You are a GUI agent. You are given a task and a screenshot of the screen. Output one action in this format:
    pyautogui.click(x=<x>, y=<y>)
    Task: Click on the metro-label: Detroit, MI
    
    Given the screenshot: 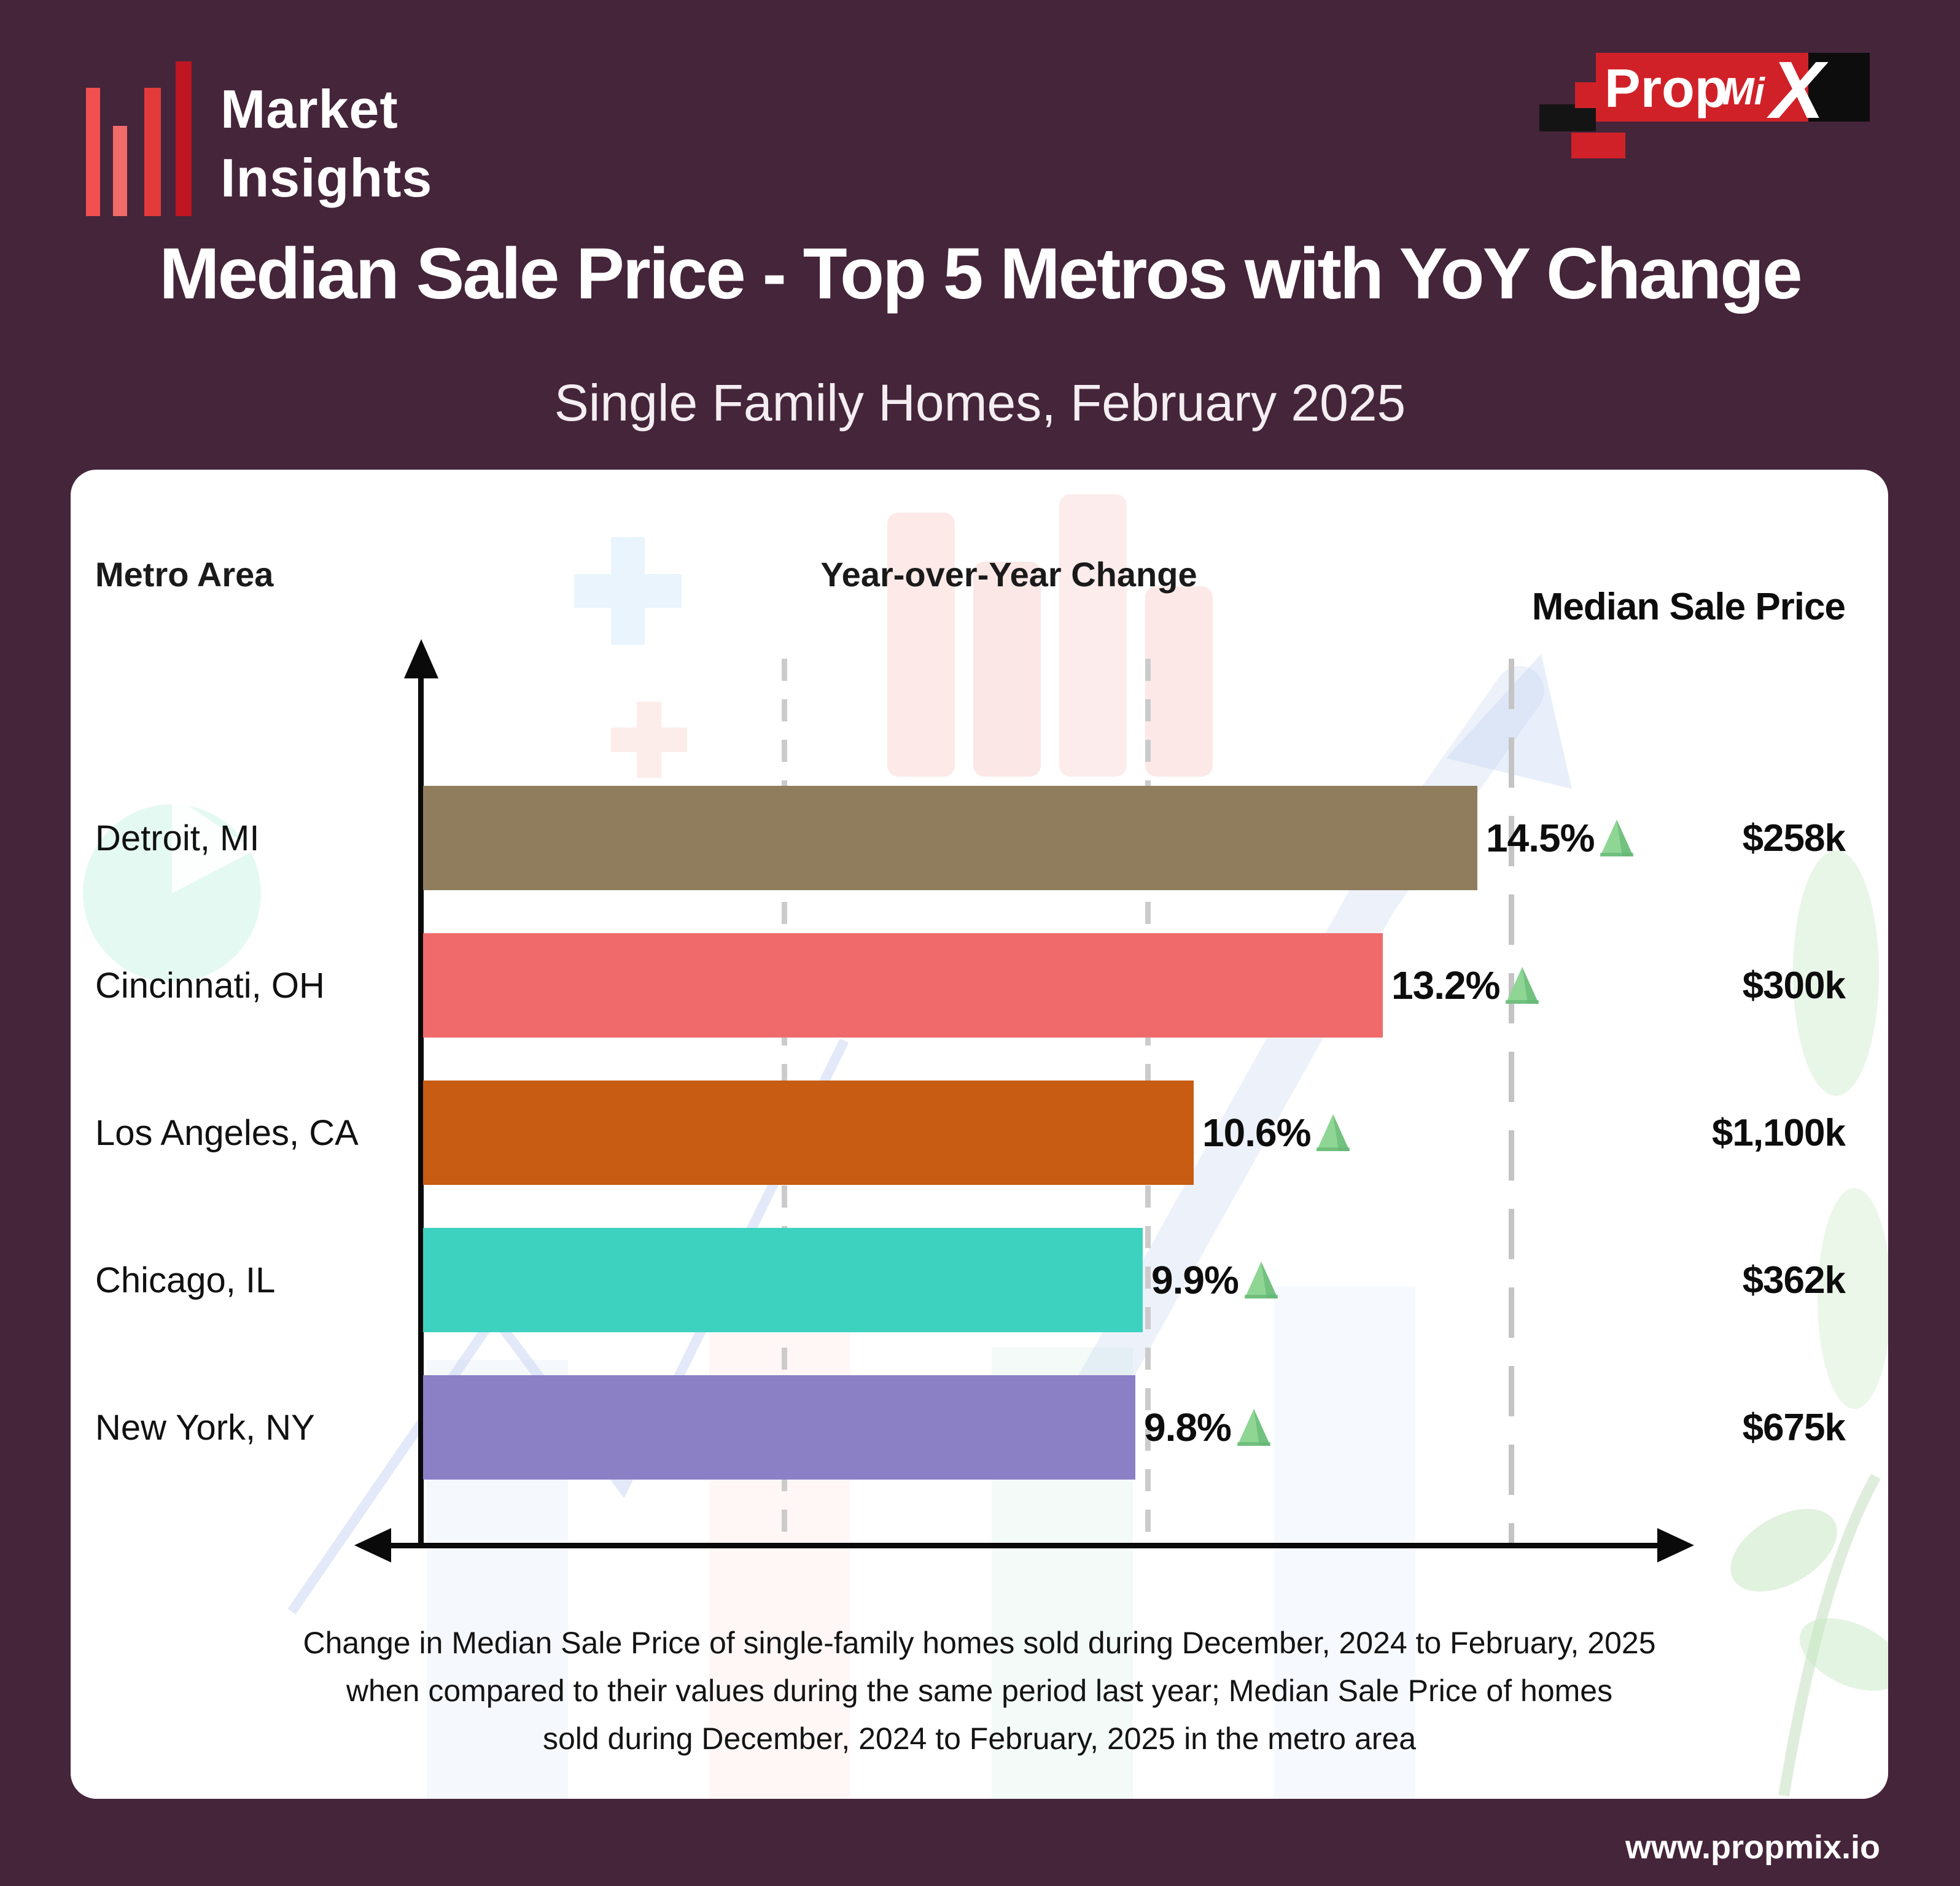 What is the action you would take?
    pyautogui.click(x=177, y=838)
    